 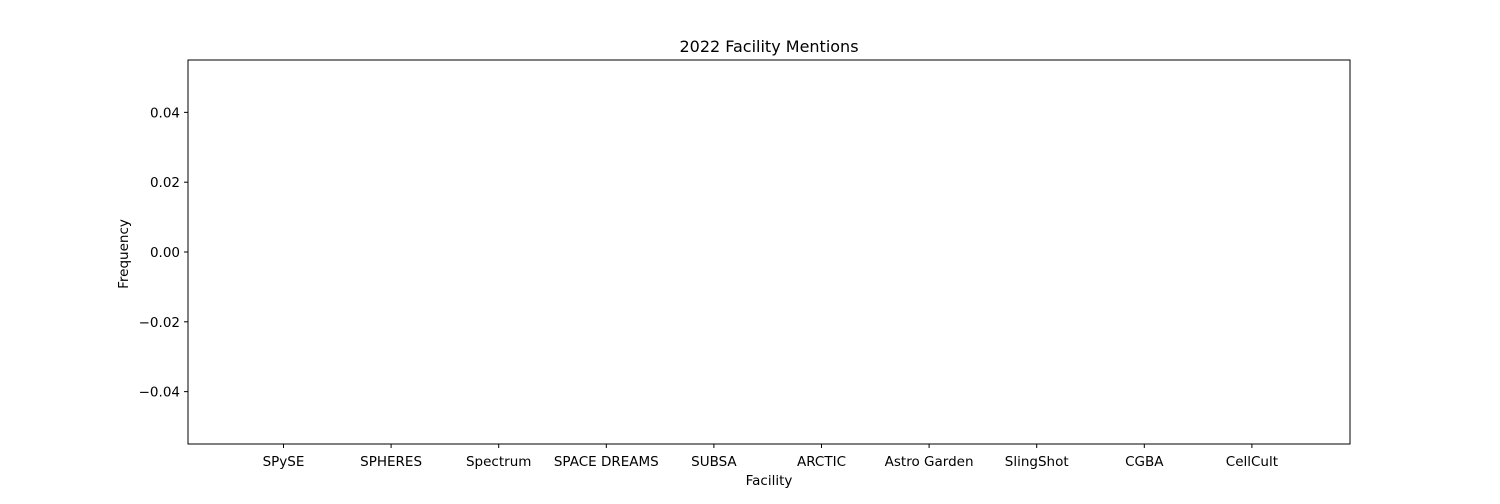 What do you see at coordinates (768, 46) in the screenshot?
I see `chart-title: 2022 Facility Mentions` at bounding box center [768, 46].